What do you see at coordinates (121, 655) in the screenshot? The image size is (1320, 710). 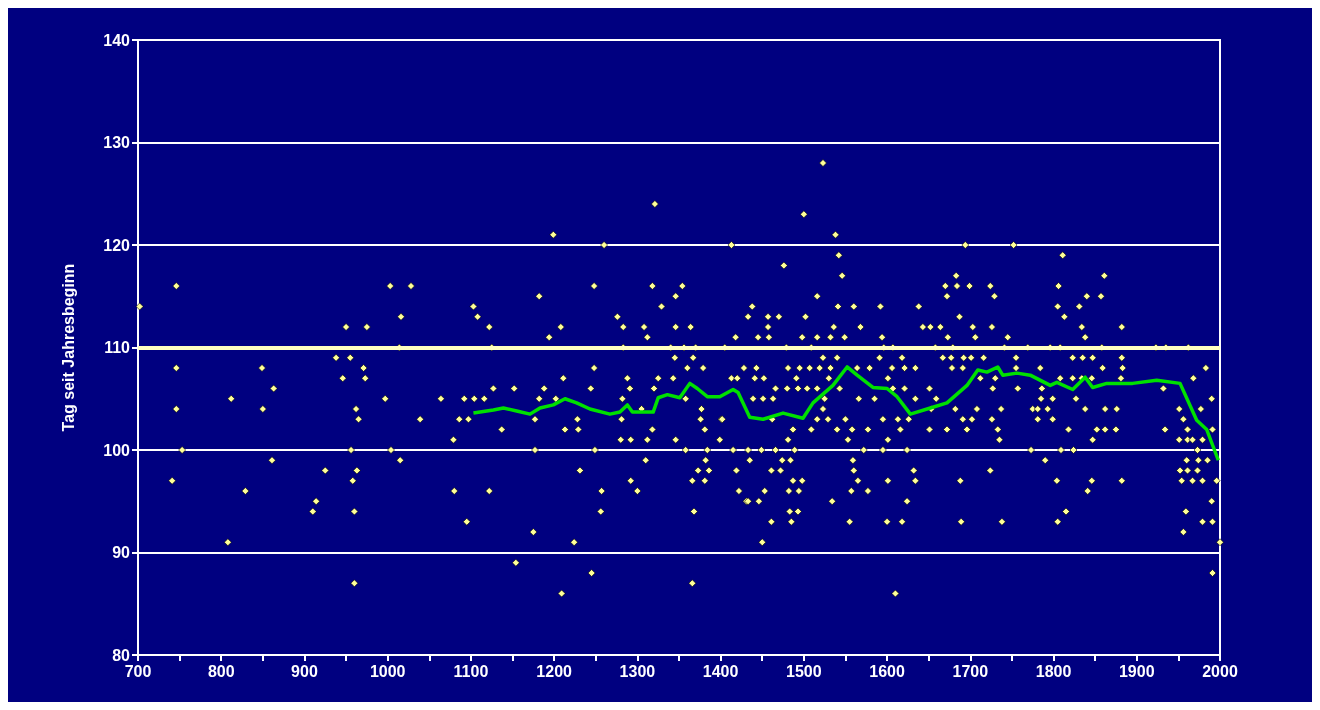 I see `y-tick-label: 80` at bounding box center [121, 655].